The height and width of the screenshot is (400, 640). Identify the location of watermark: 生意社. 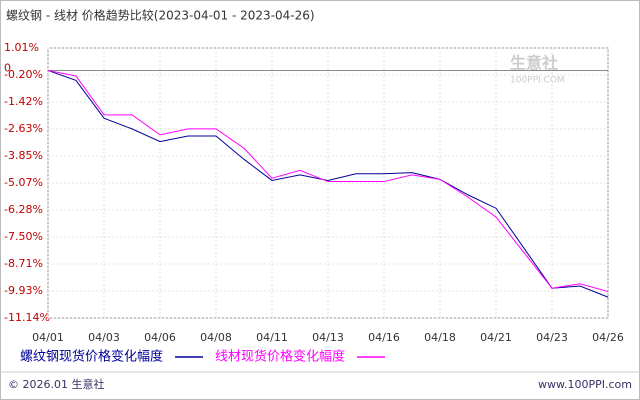
(534, 63).